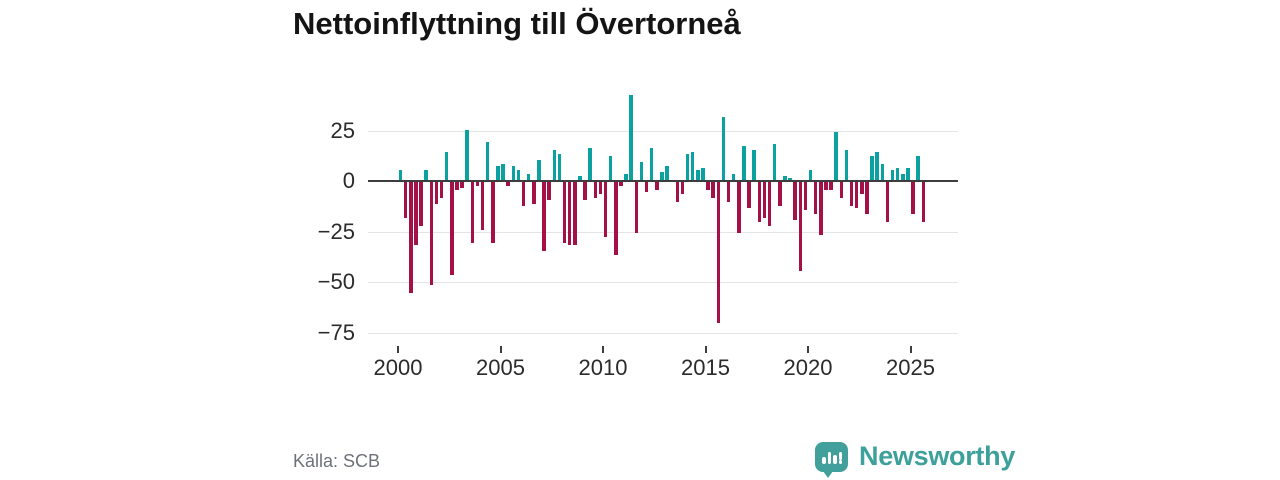 Image resolution: width=1280 pixels, height=480 pixels. What do you see at coordinates (517, 23) in the screenshot?
I see `chart-title: Nettoinflyttning till Övertorneå` at bounding box center [517, 23].